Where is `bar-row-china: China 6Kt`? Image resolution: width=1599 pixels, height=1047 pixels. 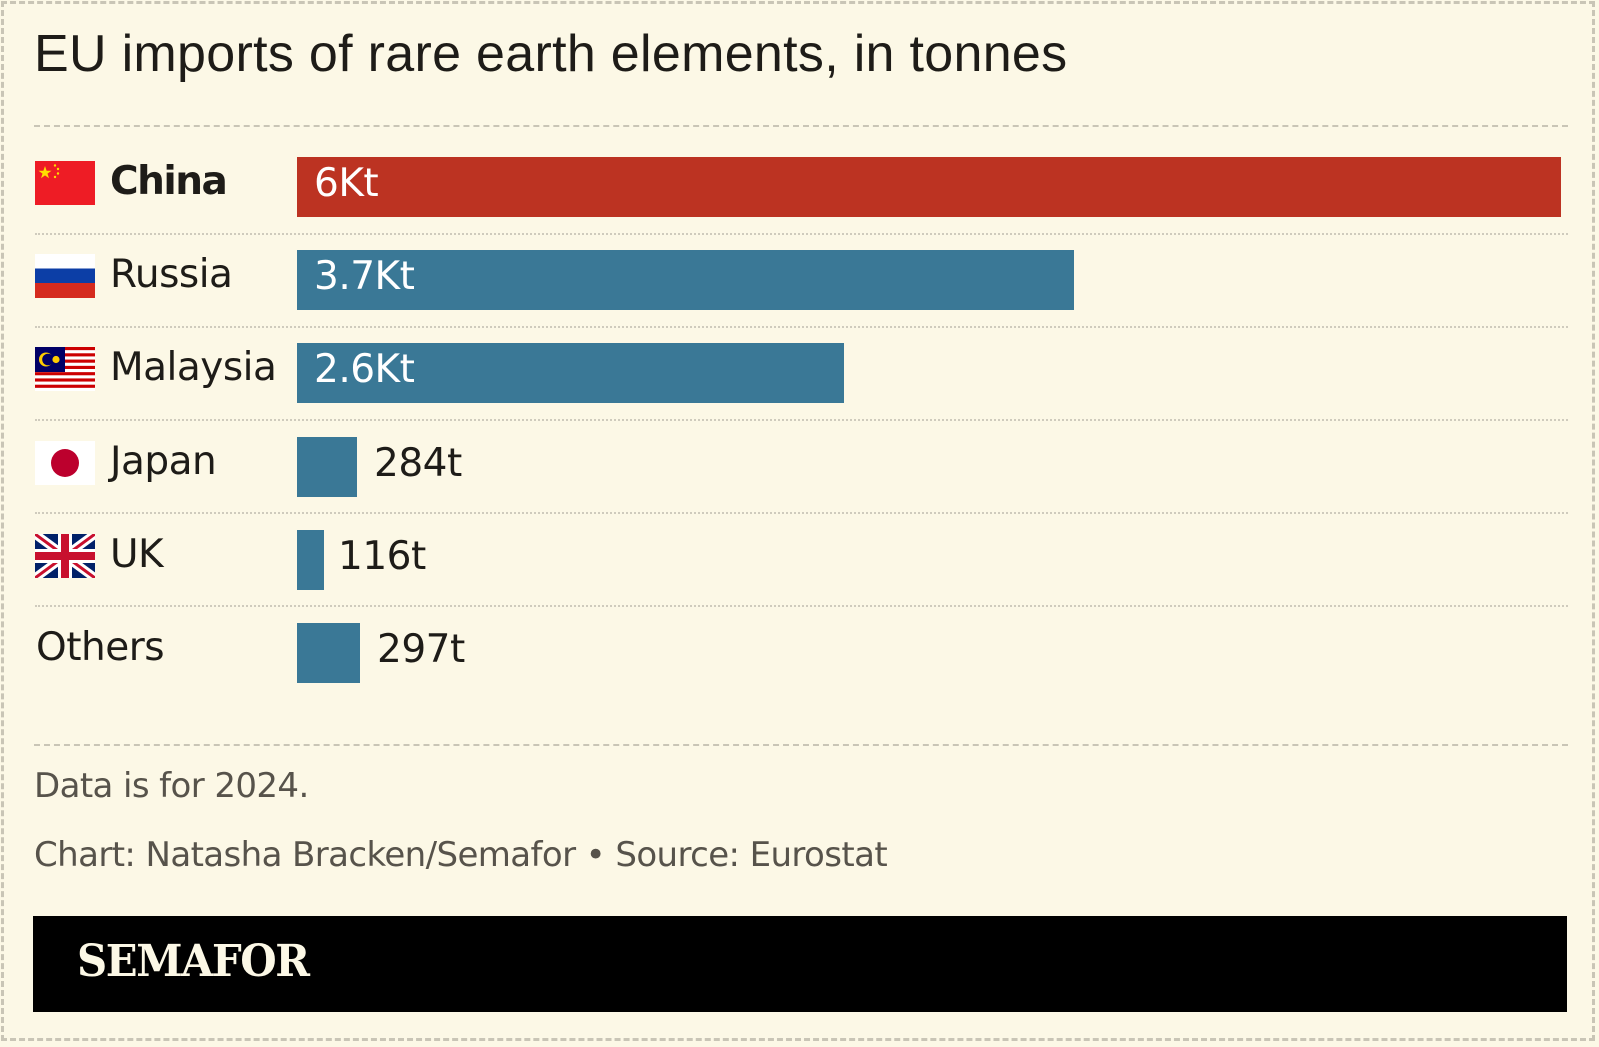 bar-row-china: China 6Kt is located at coordinates (799, 187).